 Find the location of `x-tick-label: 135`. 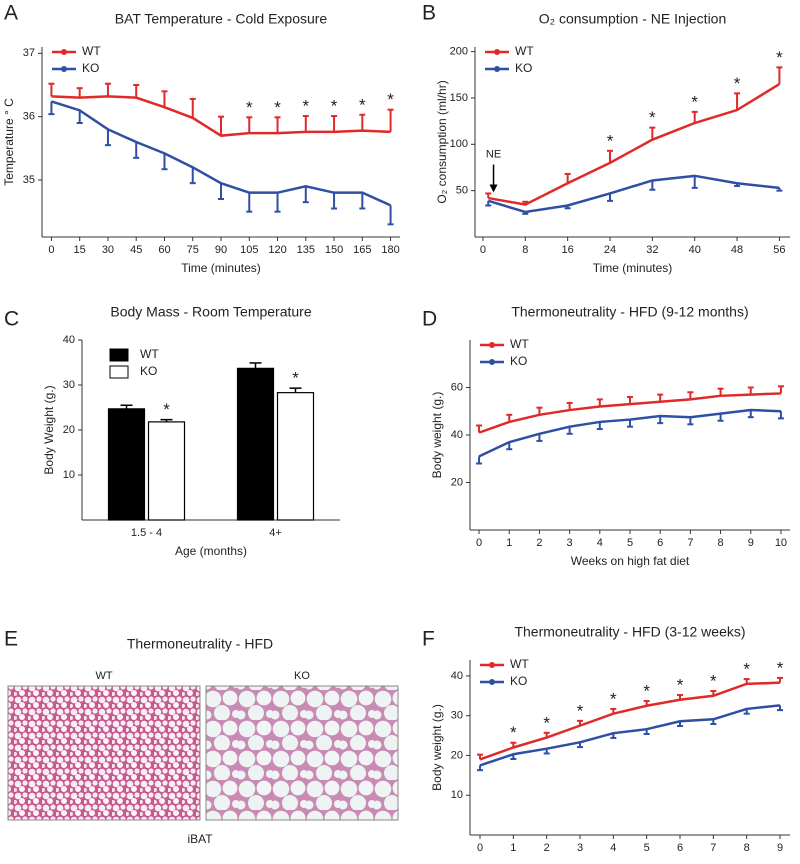

x-tick-label: 135 is located at coordinates (306, 250).